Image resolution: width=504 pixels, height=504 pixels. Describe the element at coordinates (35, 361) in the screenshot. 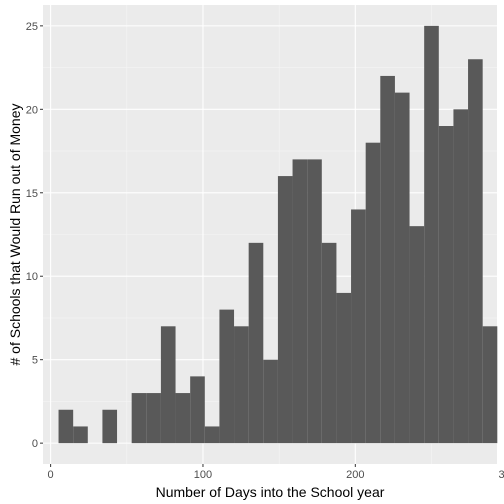

I see `y-tick-label: 5` at that location.